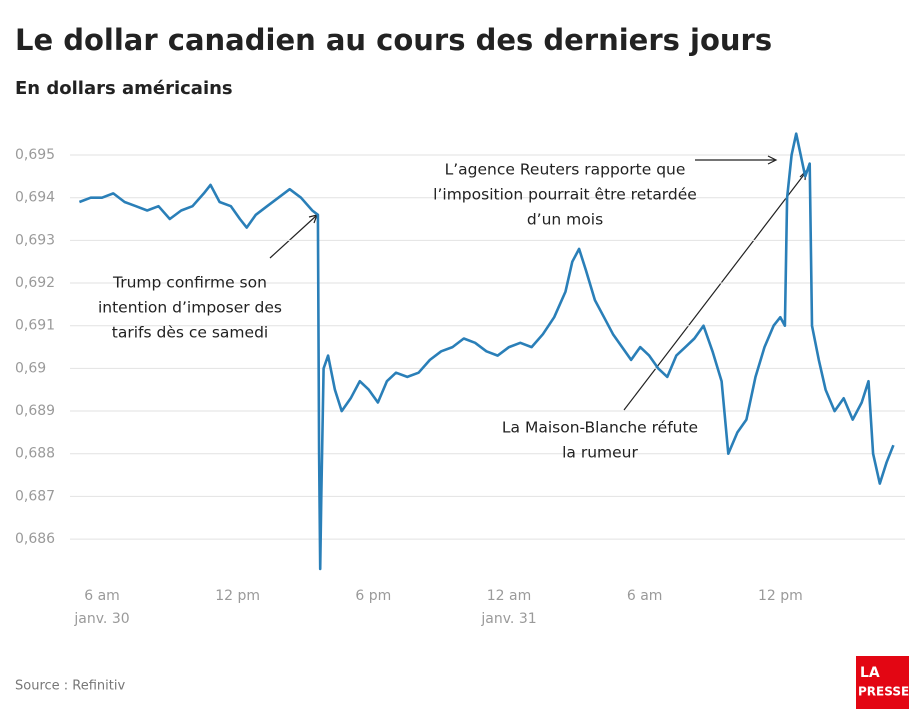  What do you see at coordinates (190, 333) in the screenshot?
I see `annotation: tarifs dès ce samedi` at bounding box center [190, 333].